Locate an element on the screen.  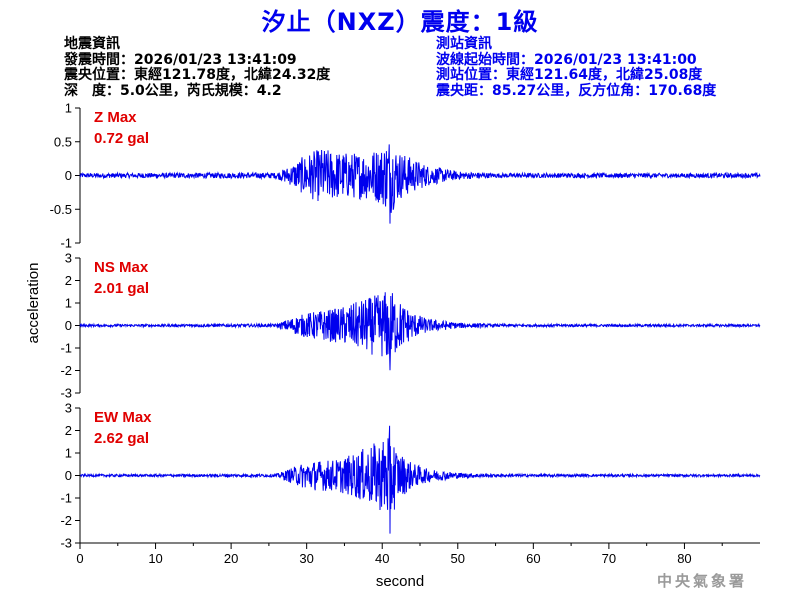
x-tick-label: 70 is located at coordinates (609, 558).